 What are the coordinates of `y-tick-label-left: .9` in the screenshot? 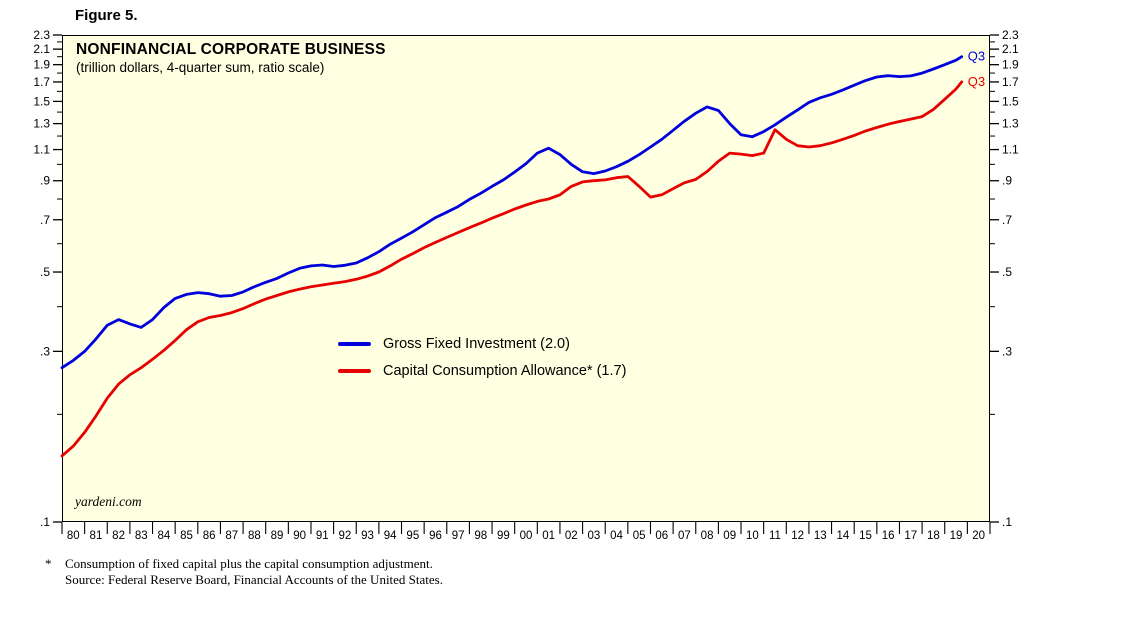 It's located at (45, 181).